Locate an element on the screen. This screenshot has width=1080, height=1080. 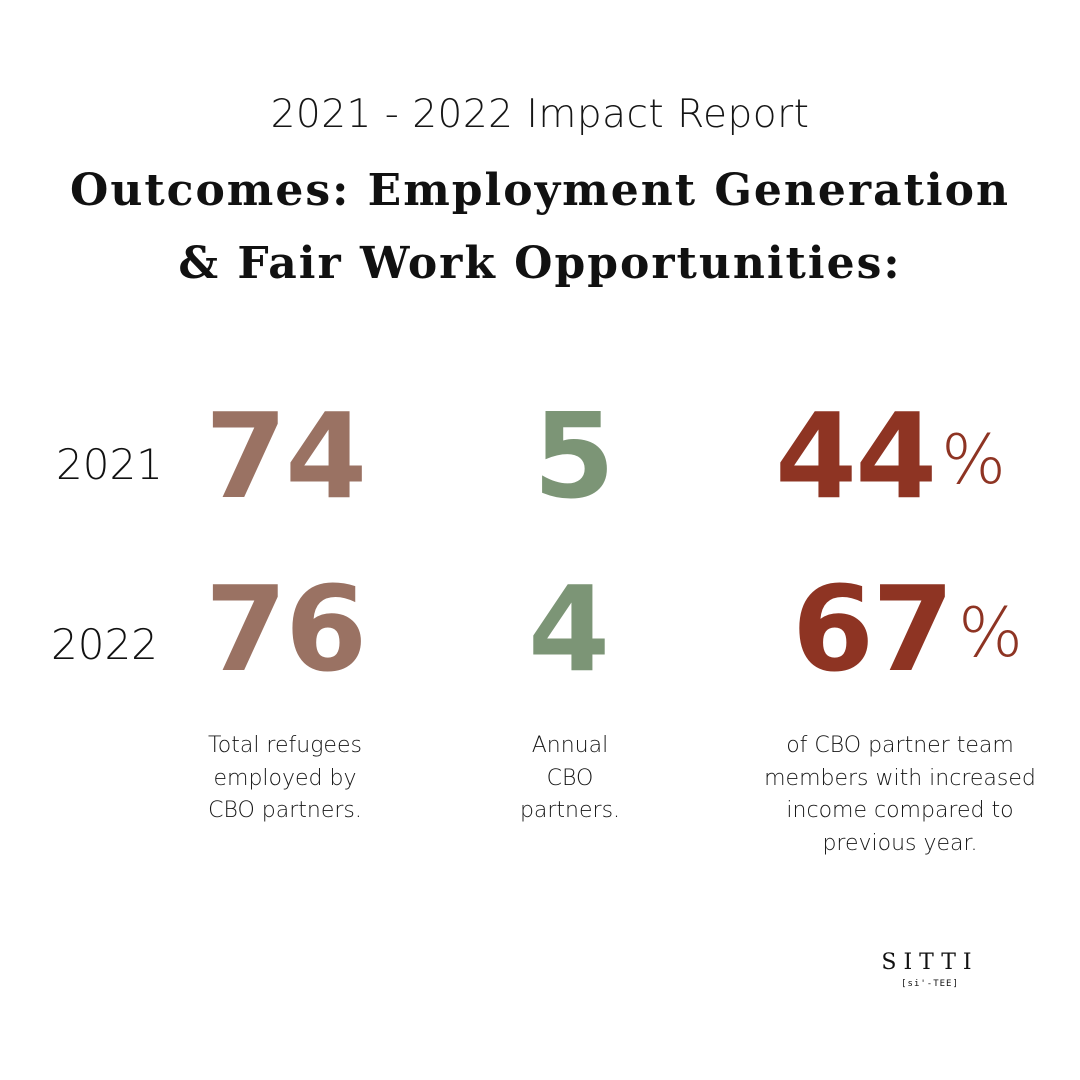
increased-income-2021: 44% is located at coordinates (890, 456).